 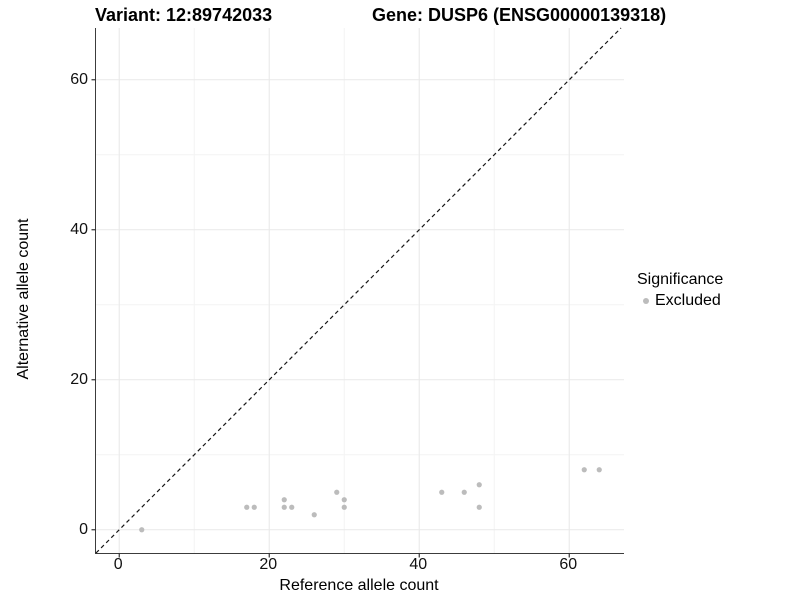 What do you see at coordinates (184, 15) in the screenshot?
I see `plot-title-variant: Variant: 12:89742033` at bounding box center [184, 15].